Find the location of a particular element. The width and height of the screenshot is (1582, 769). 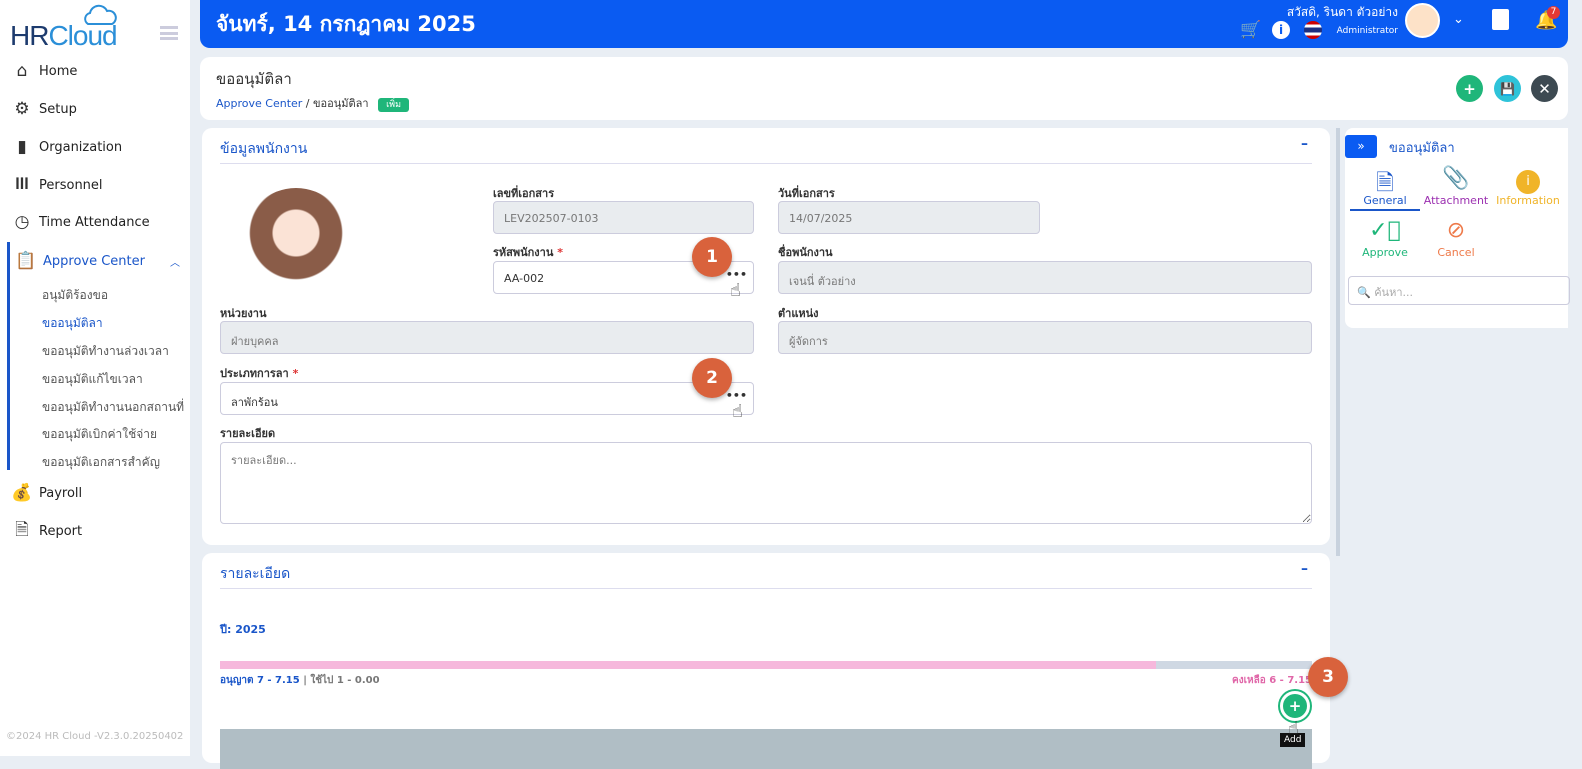

department-field: ฝ่ายบุคคล is located at coordinates (487, 337).